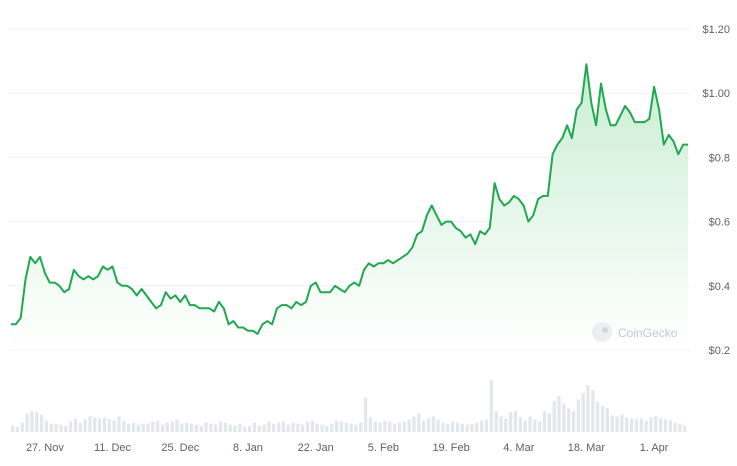 The image size is (737, 466). What do you see at coordinates (45, 448) in the screenshot?
I see `x-tick-label: 27. Nov` at bounding box center [45, 448].